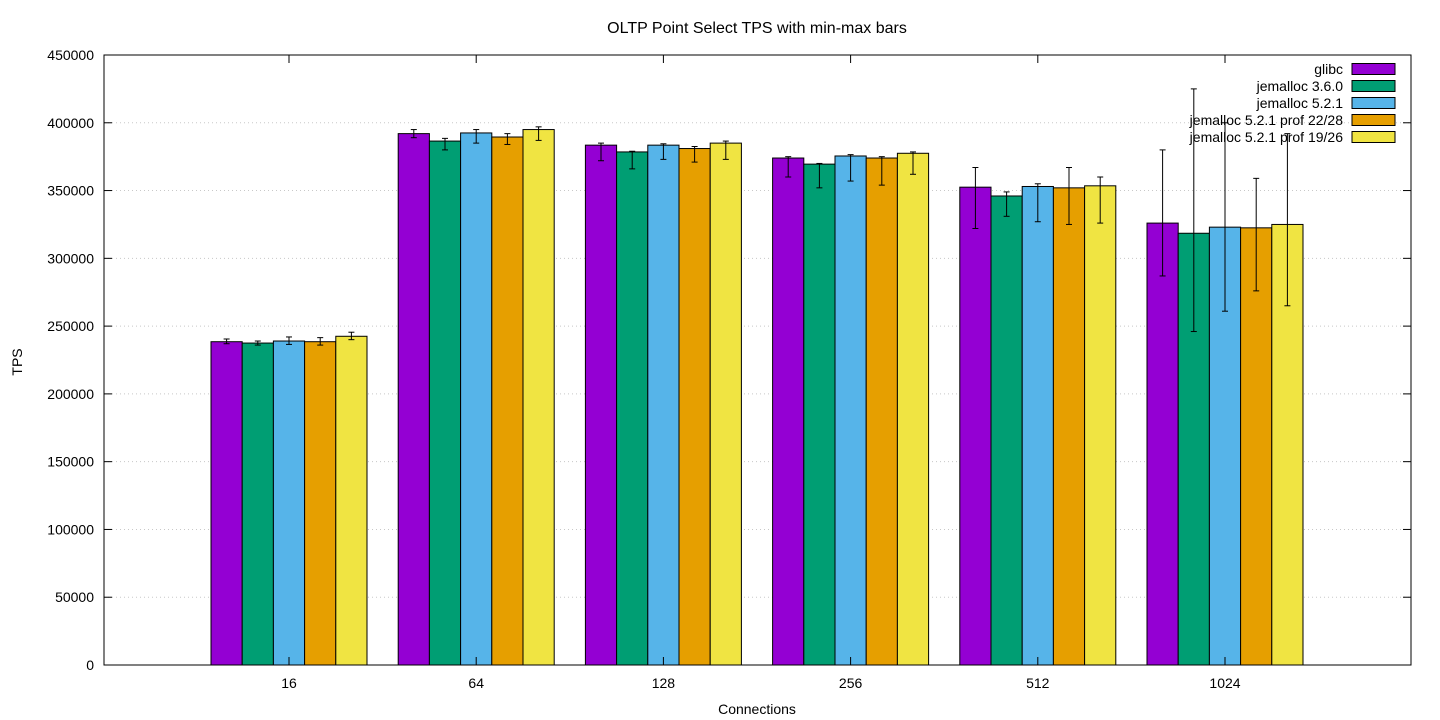  What do you see at coordinates (1224, 683) in the screenshot?
I see `x-tick-label: 1024` at bounding box center [1224, 683].